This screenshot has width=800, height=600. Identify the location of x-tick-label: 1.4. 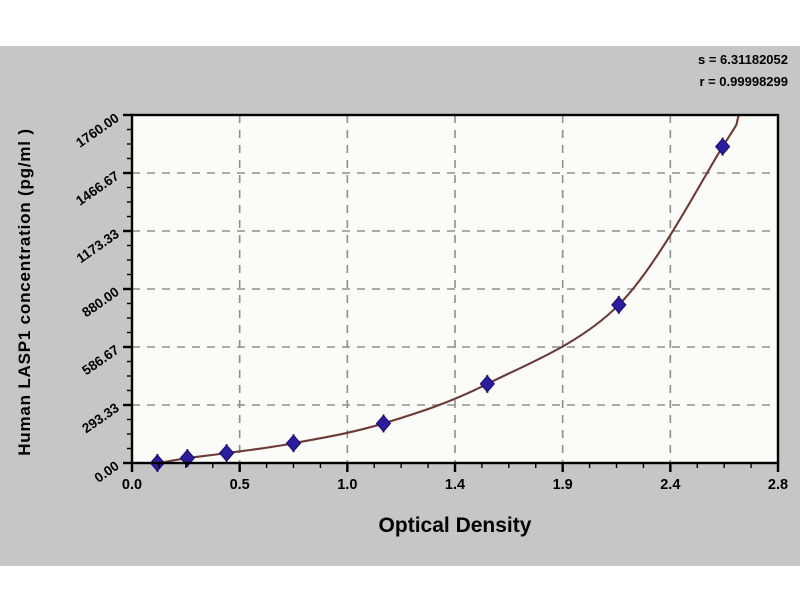
(455, 485).